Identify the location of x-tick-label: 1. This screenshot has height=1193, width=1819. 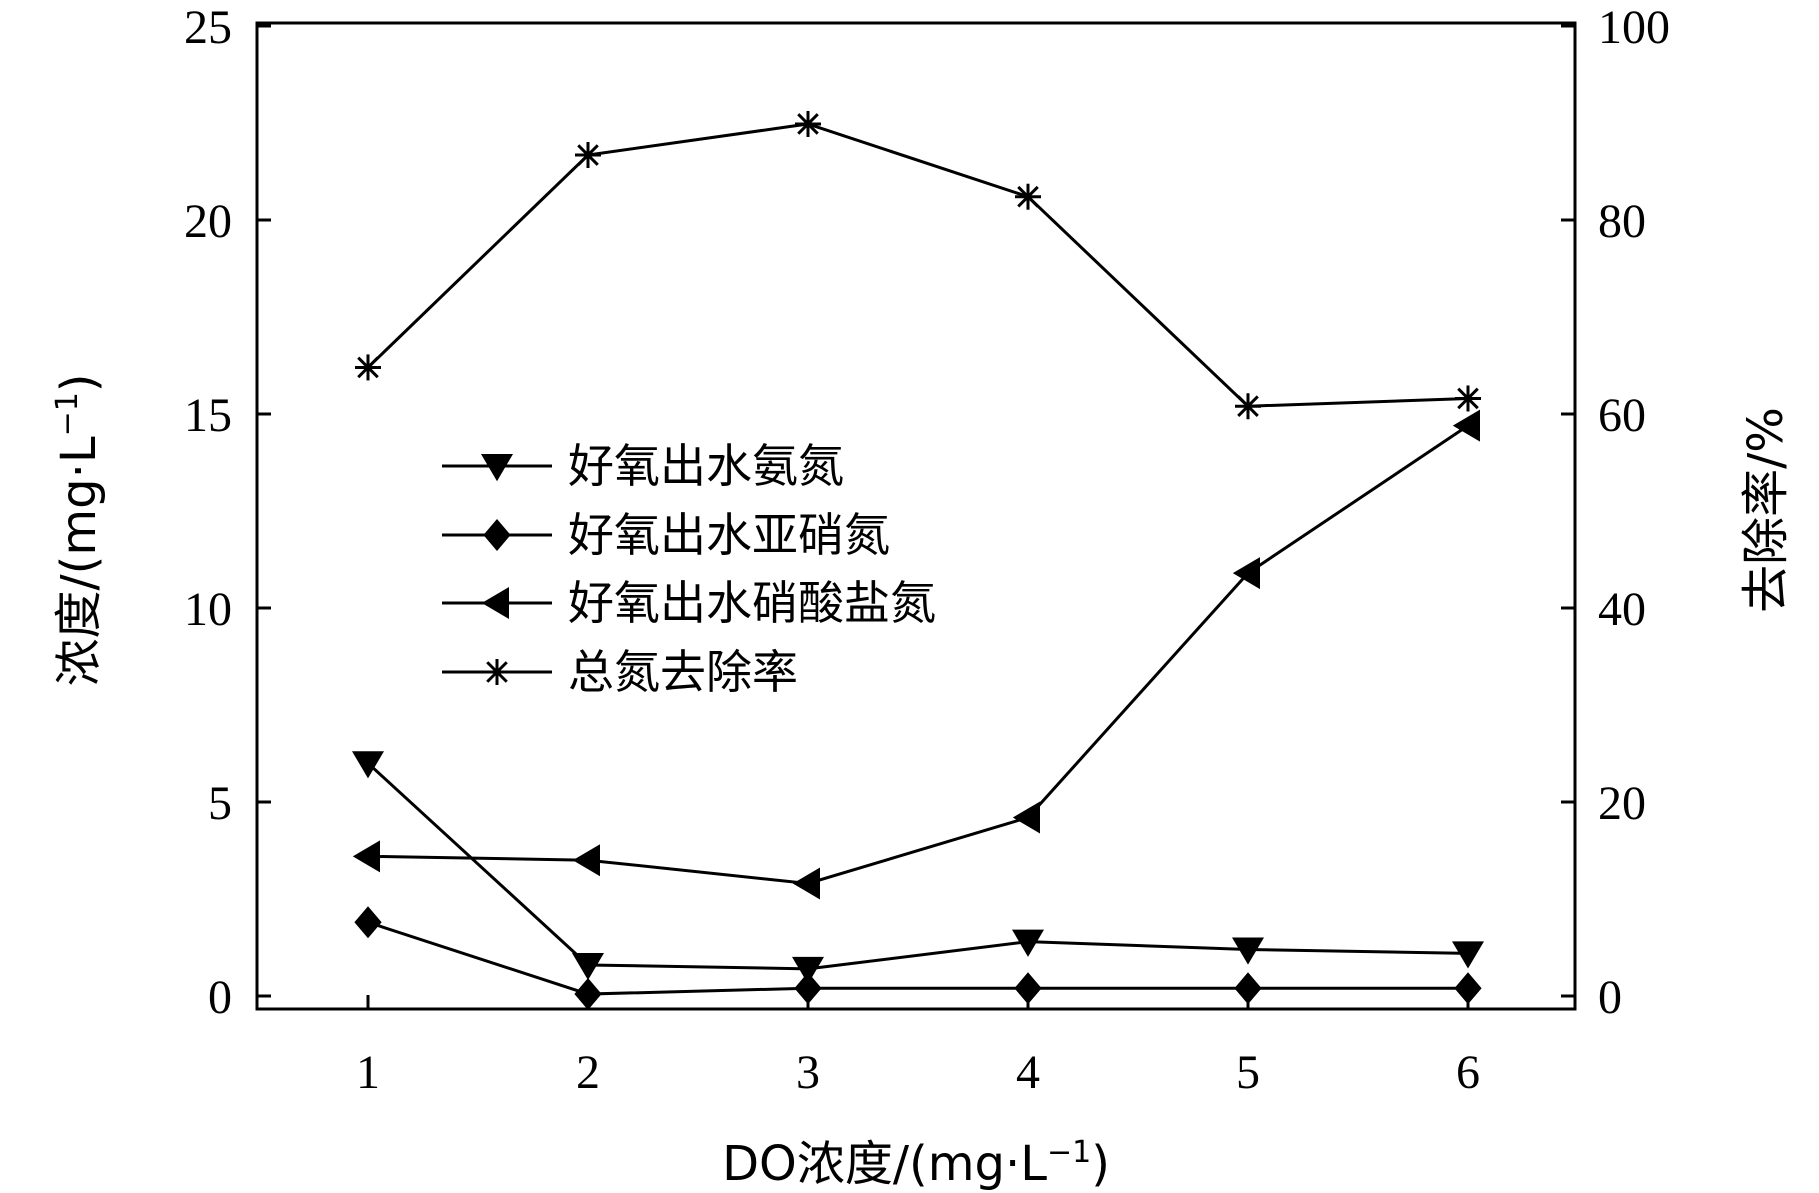
(368, 1072).